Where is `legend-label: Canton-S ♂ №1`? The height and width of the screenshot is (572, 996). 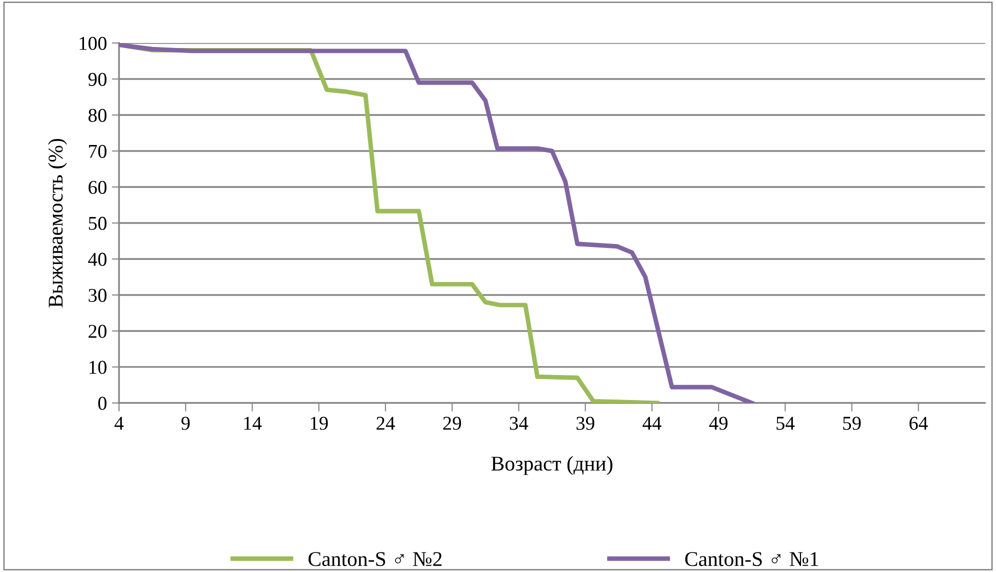
legend-label: Canton-S ♂ №1 is located at coordinates (751, 559).